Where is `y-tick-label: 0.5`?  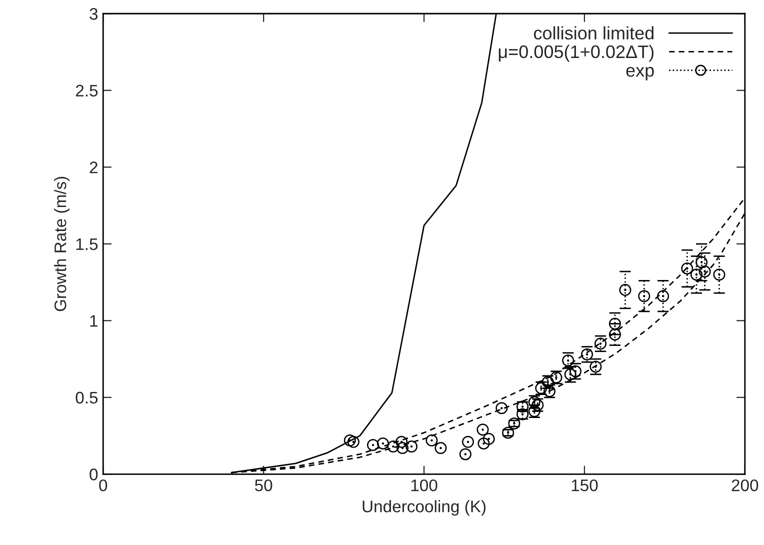
y-tick-label: 0.5 is located at coordinates (87, 398).